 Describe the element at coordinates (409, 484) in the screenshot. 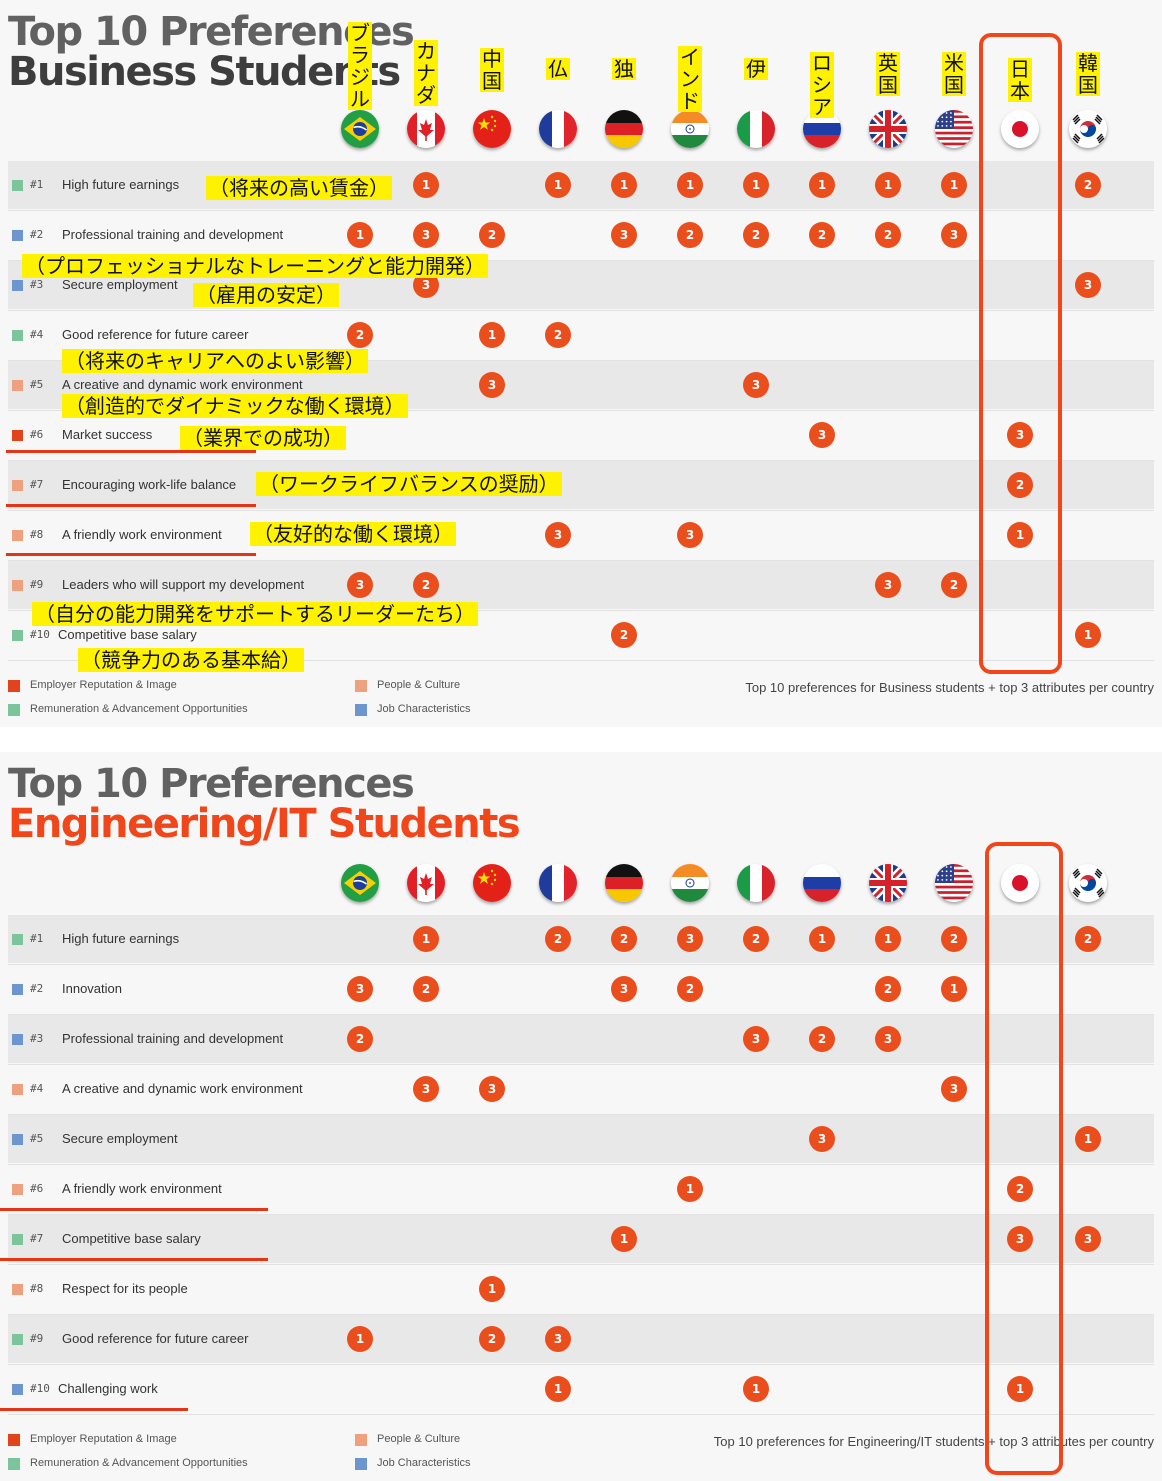

I see `jp-annotation: （ワークライフバランスの奨励）` at that location.